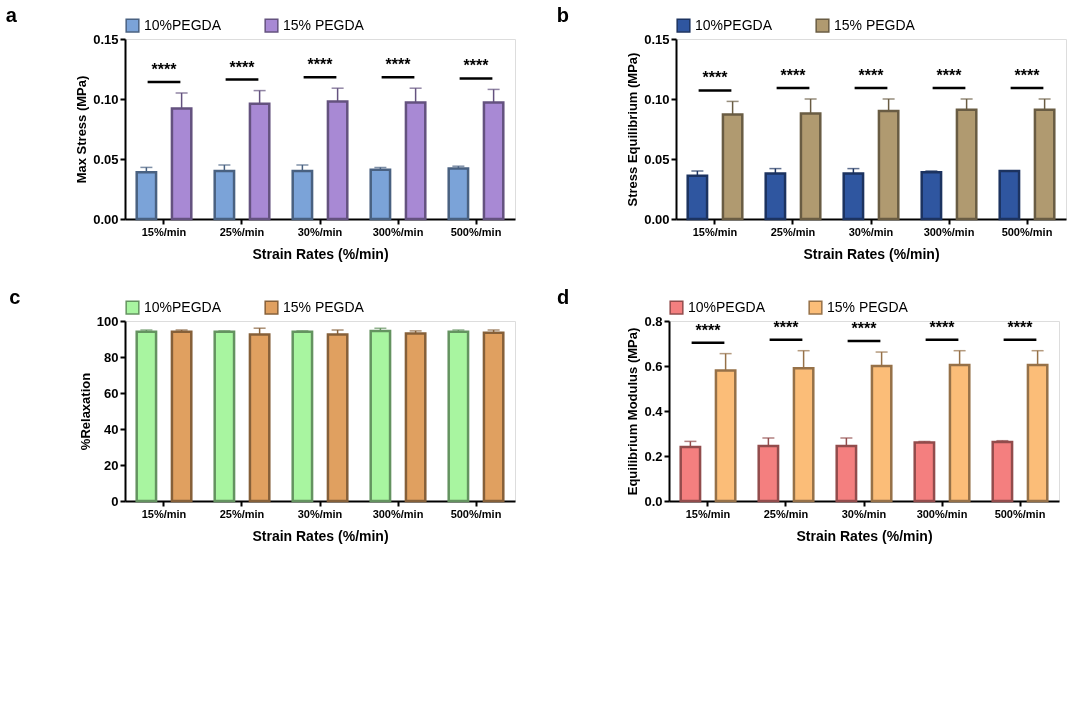 The height and width of the screenshot is (711, 1082). I want to click on chart-title: c, so click(15, 297).